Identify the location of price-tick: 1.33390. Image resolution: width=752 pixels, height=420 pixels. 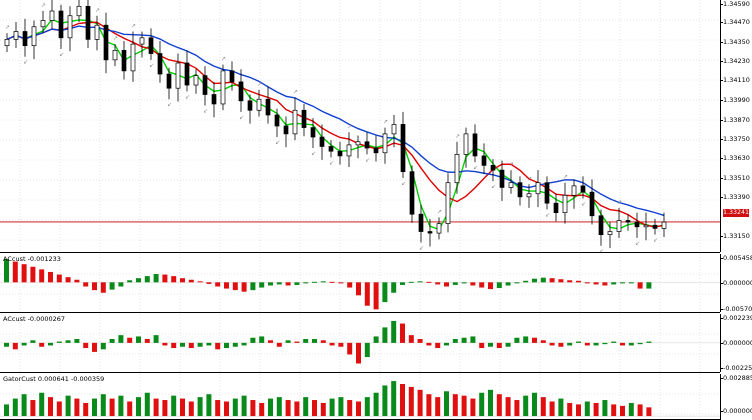
(735, 197).